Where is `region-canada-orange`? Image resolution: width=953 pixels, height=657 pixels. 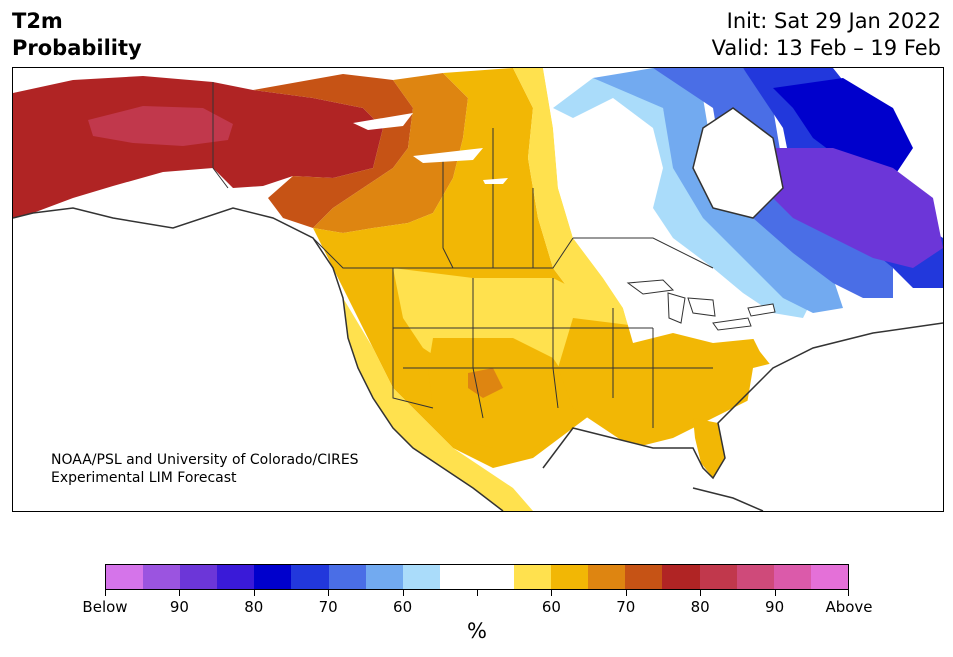 region-canada-orange is located at coordinates (390, 153).